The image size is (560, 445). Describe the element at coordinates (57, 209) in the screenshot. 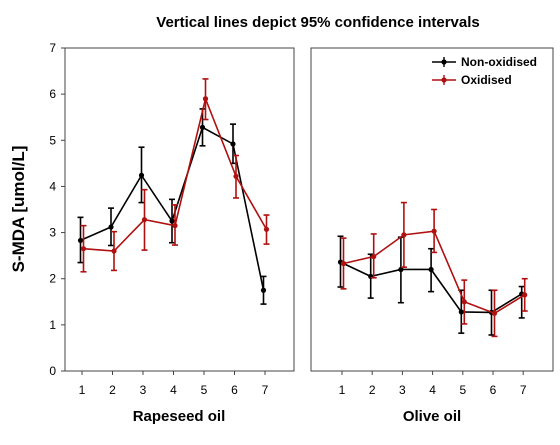

I see `y-axis-ticks: 0 1 2 3 4 5 6 7` at that location.